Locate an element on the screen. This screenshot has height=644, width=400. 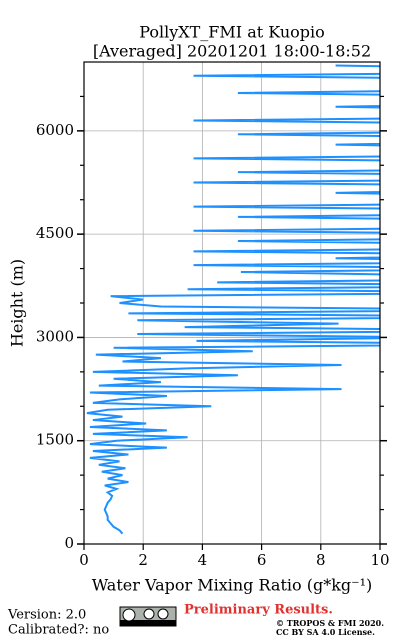
y-tick-label: 1500 is located at coordinates (55, 440).